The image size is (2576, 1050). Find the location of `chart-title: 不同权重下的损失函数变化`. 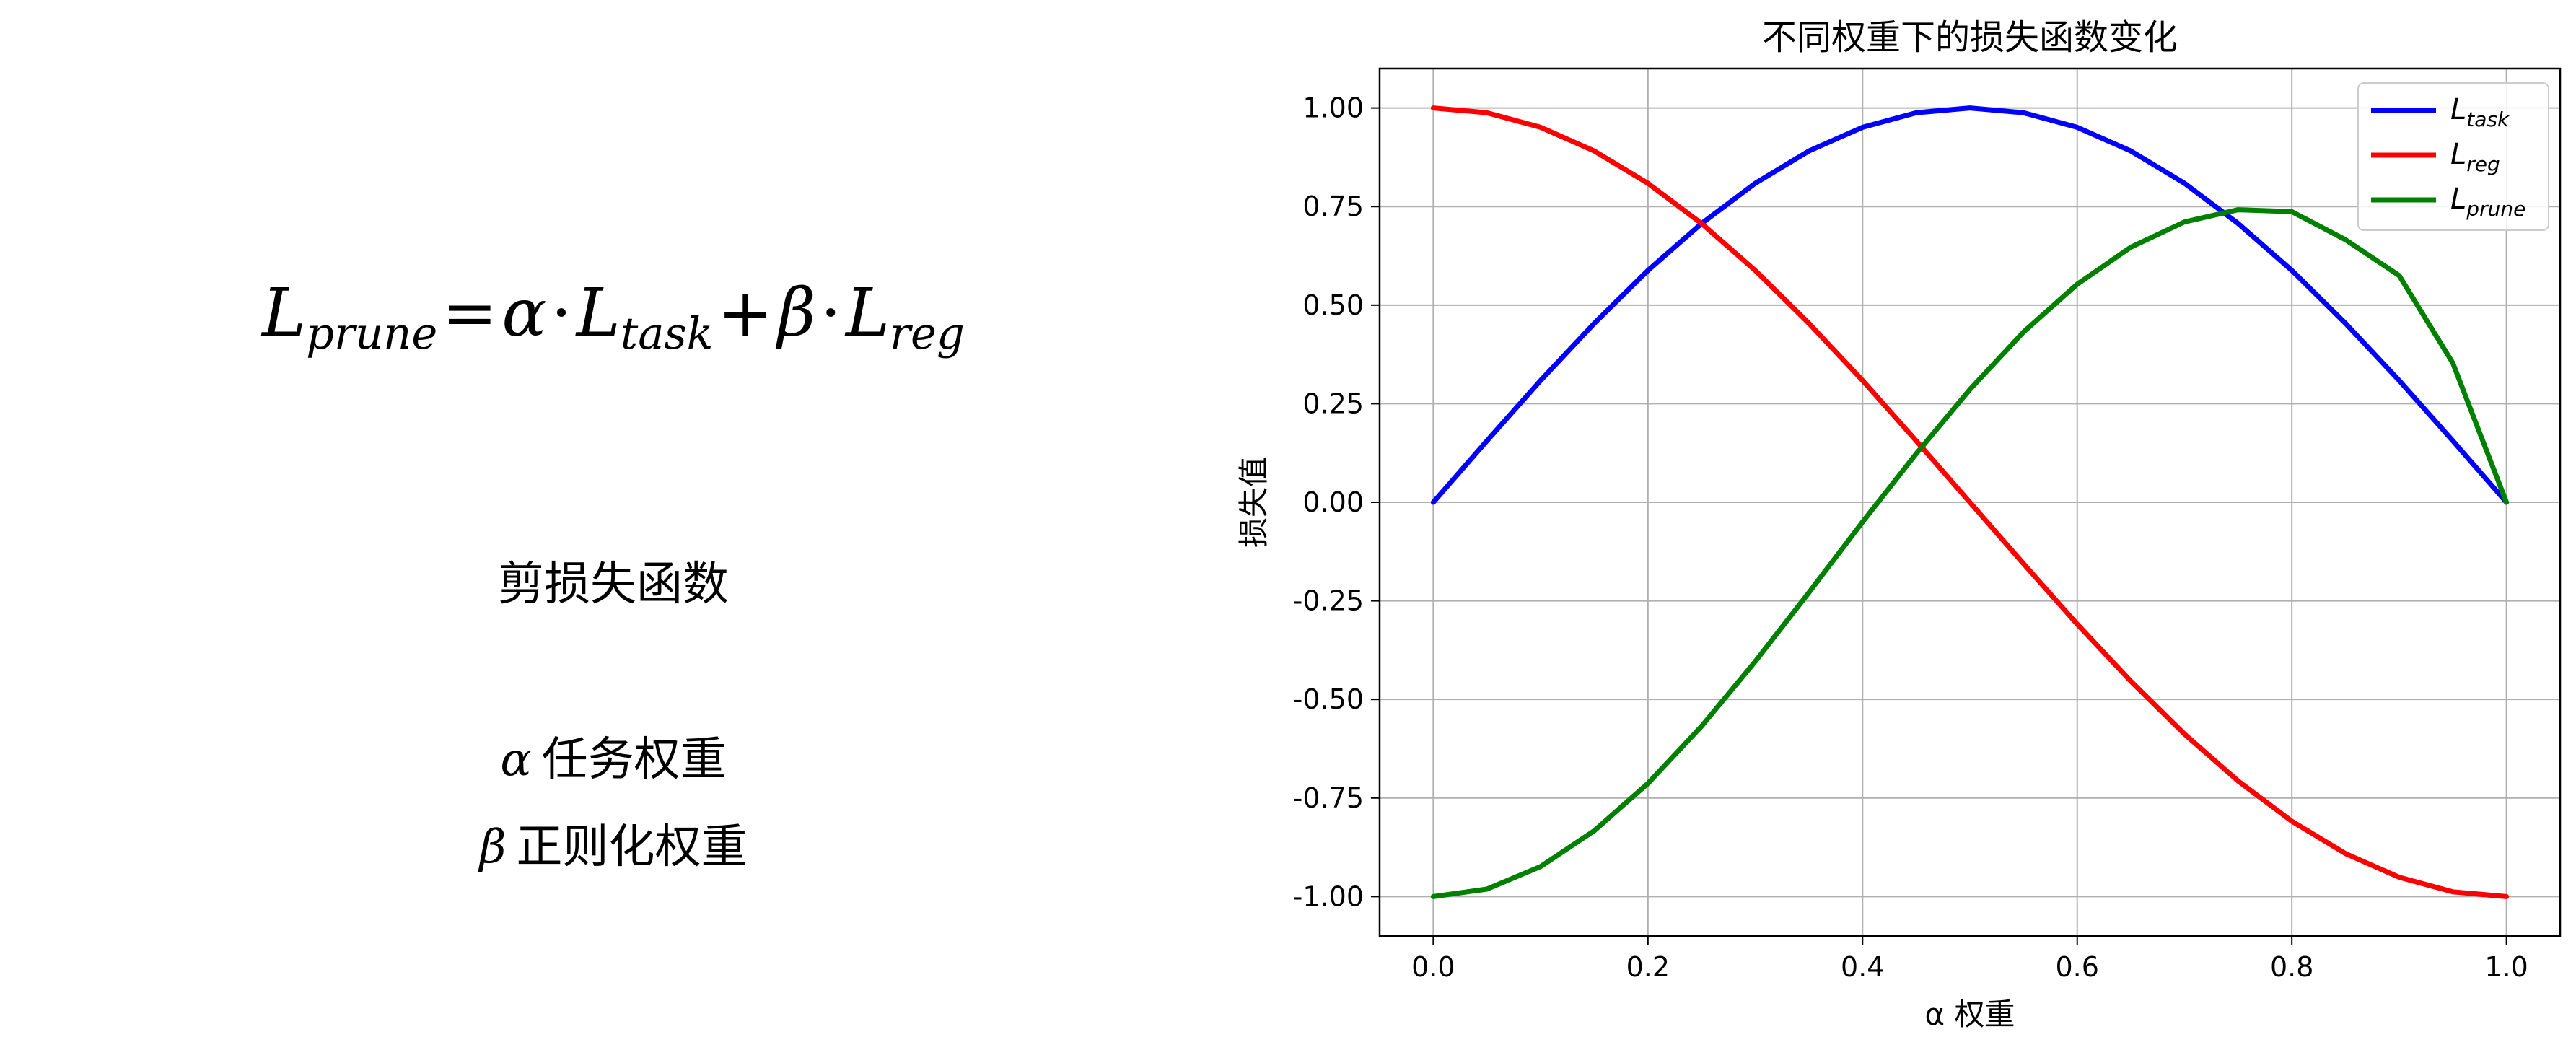

chart-title: 不同权重下的损失函数变化 is located at coordinates (1970, 37).